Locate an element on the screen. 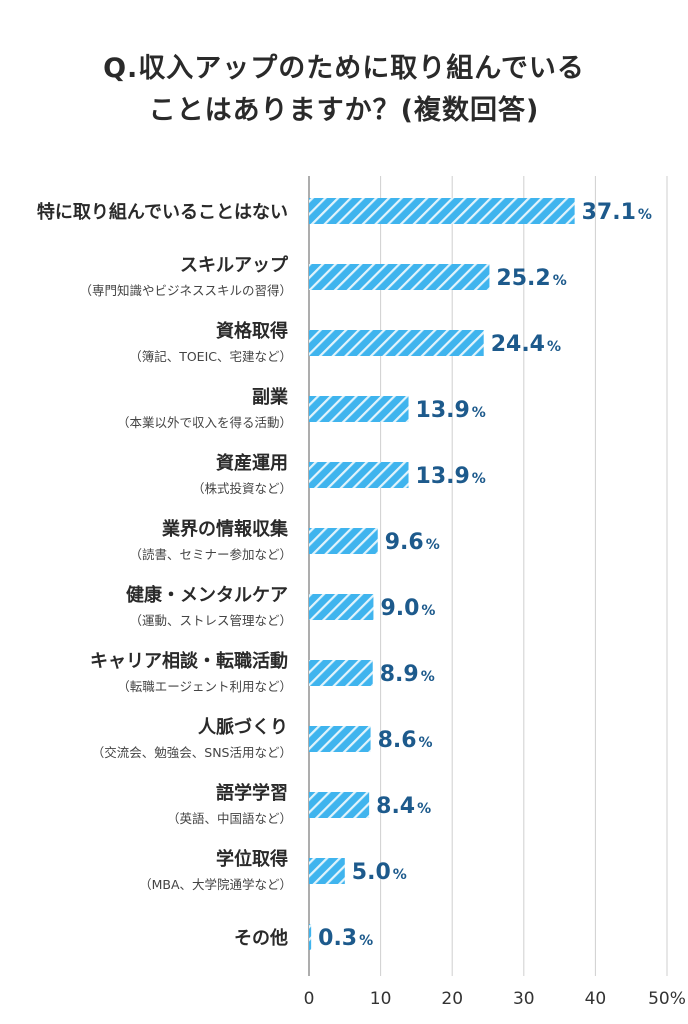 This screenshot has height=1024, width=688. value-label: 8.9% is located at coordinates (407, 674).